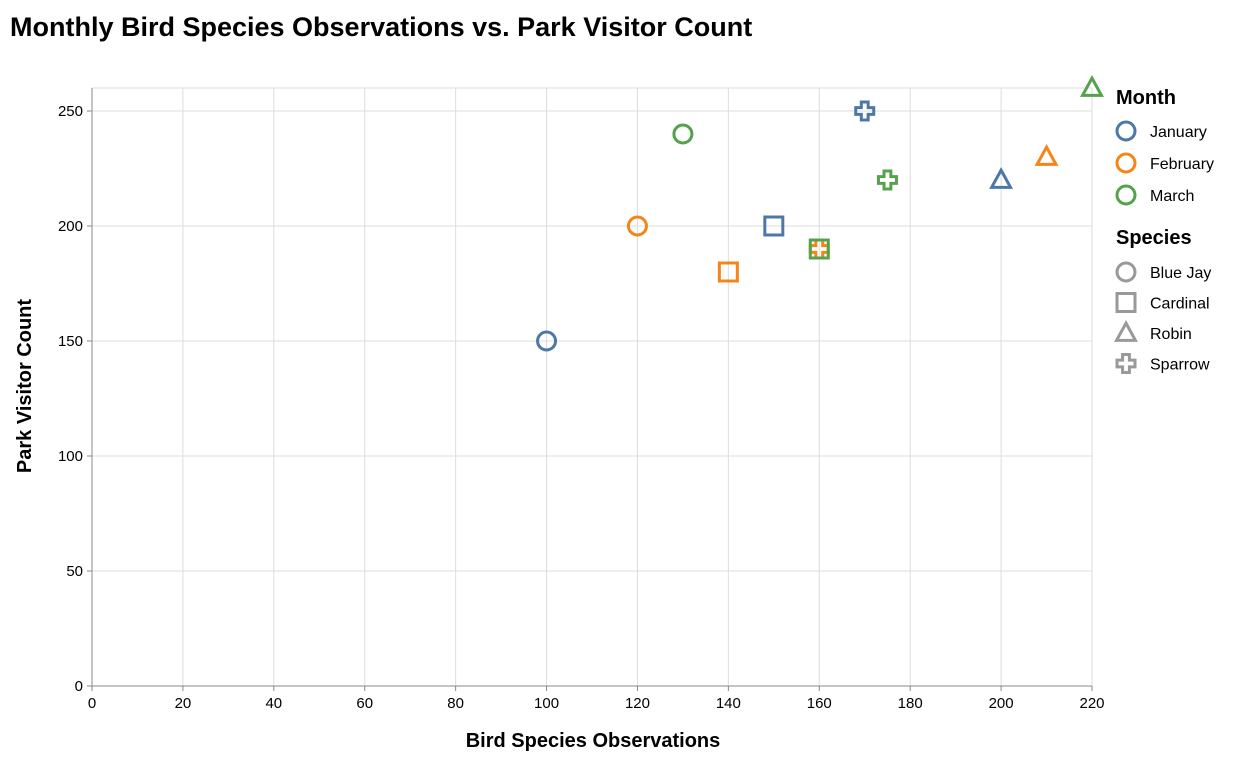 The image size is (1240, 760). What do you see at coordinates (1126, 195) in the screenshot?
I see `legend-symbol-march` at bounding box center [1126, 195].